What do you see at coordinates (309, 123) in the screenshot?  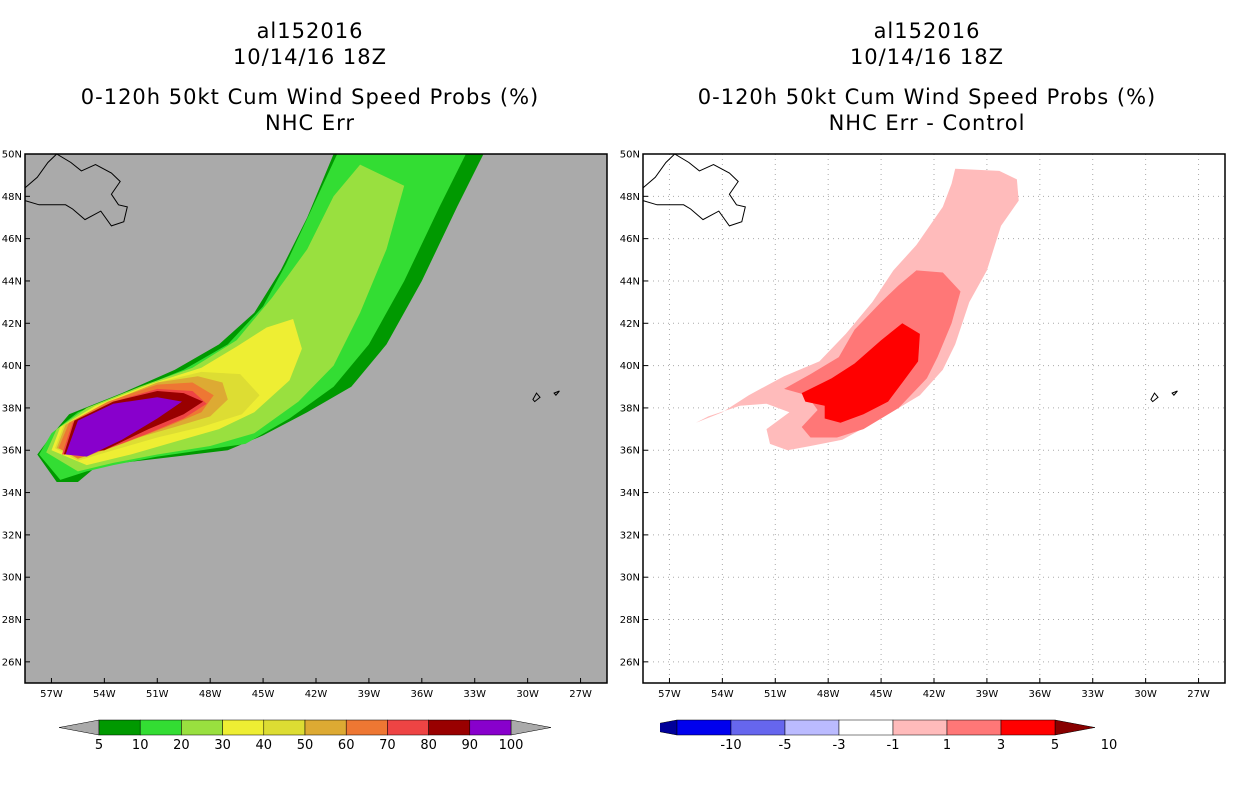 I see `left-title-line4: NHC Err` at bounding box center [309, 123].